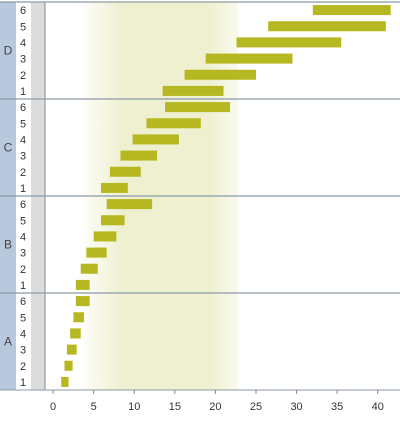 The image size is (400, 423). I want to click on x-tick-label: 5, so click(94, 407).